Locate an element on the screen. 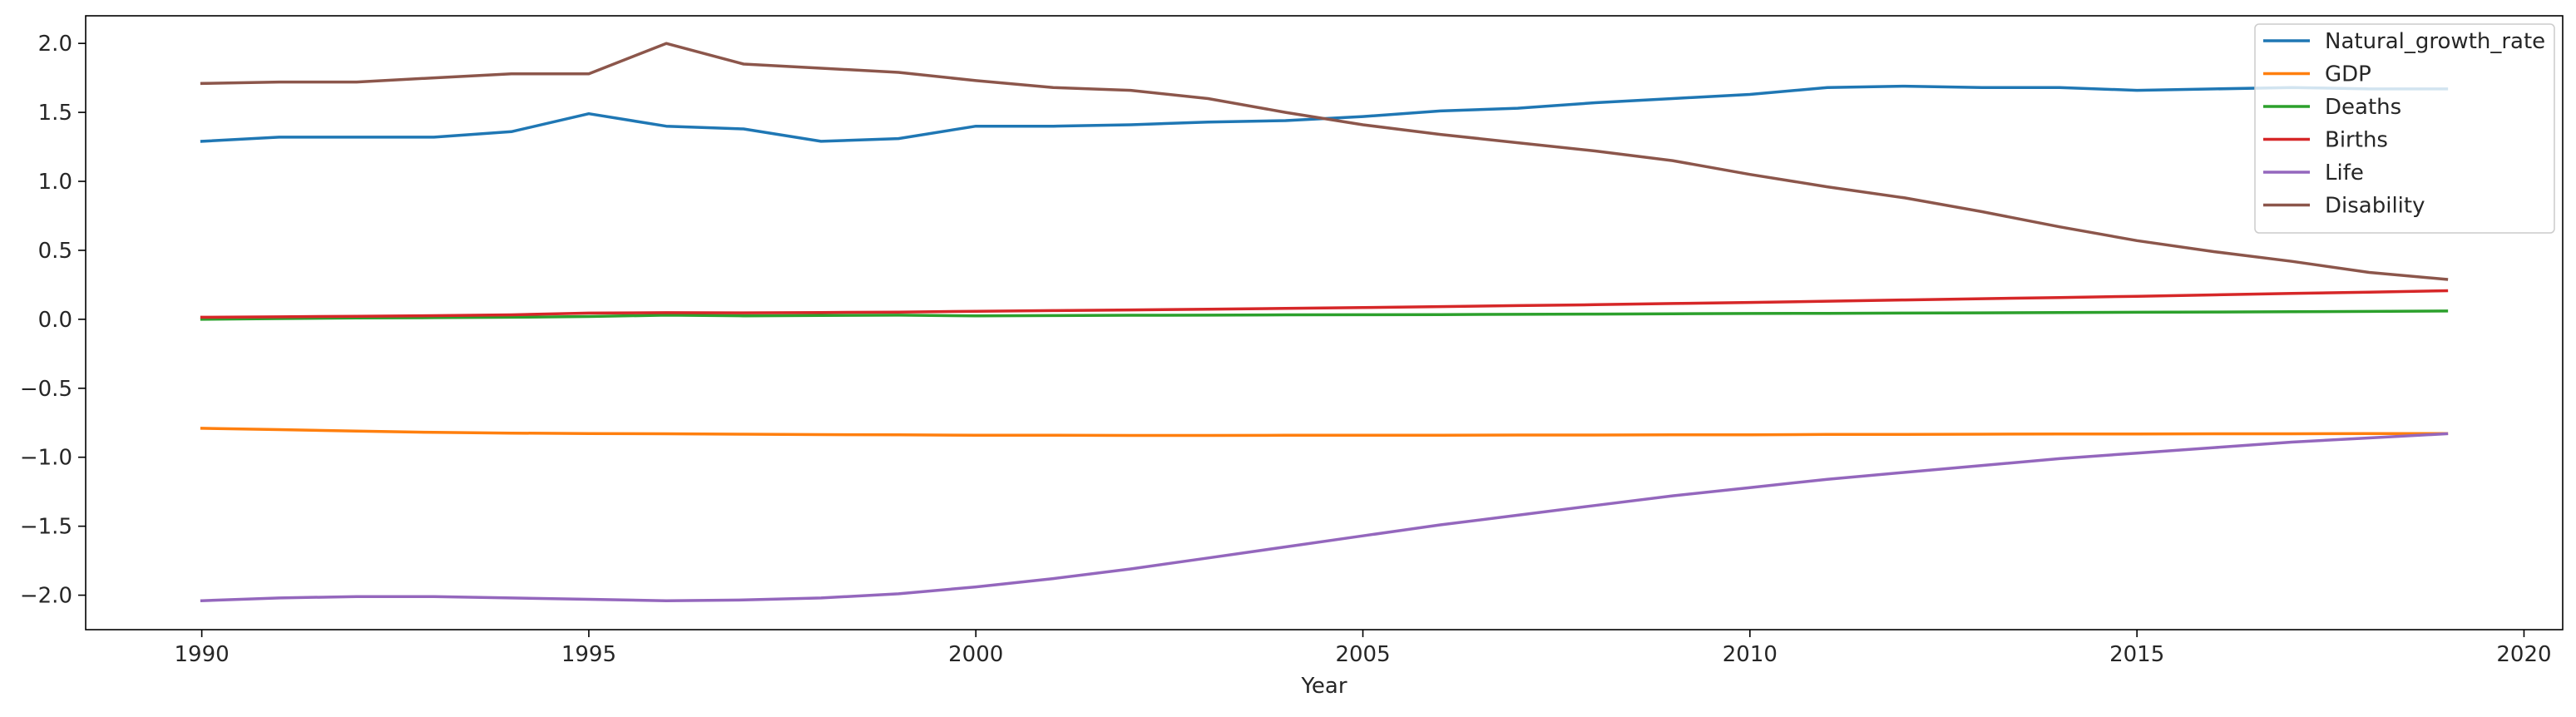 The width and height of the screenshot is (2576, 717). y-tick-label: 0.0 is located at coordinates (55, 320).